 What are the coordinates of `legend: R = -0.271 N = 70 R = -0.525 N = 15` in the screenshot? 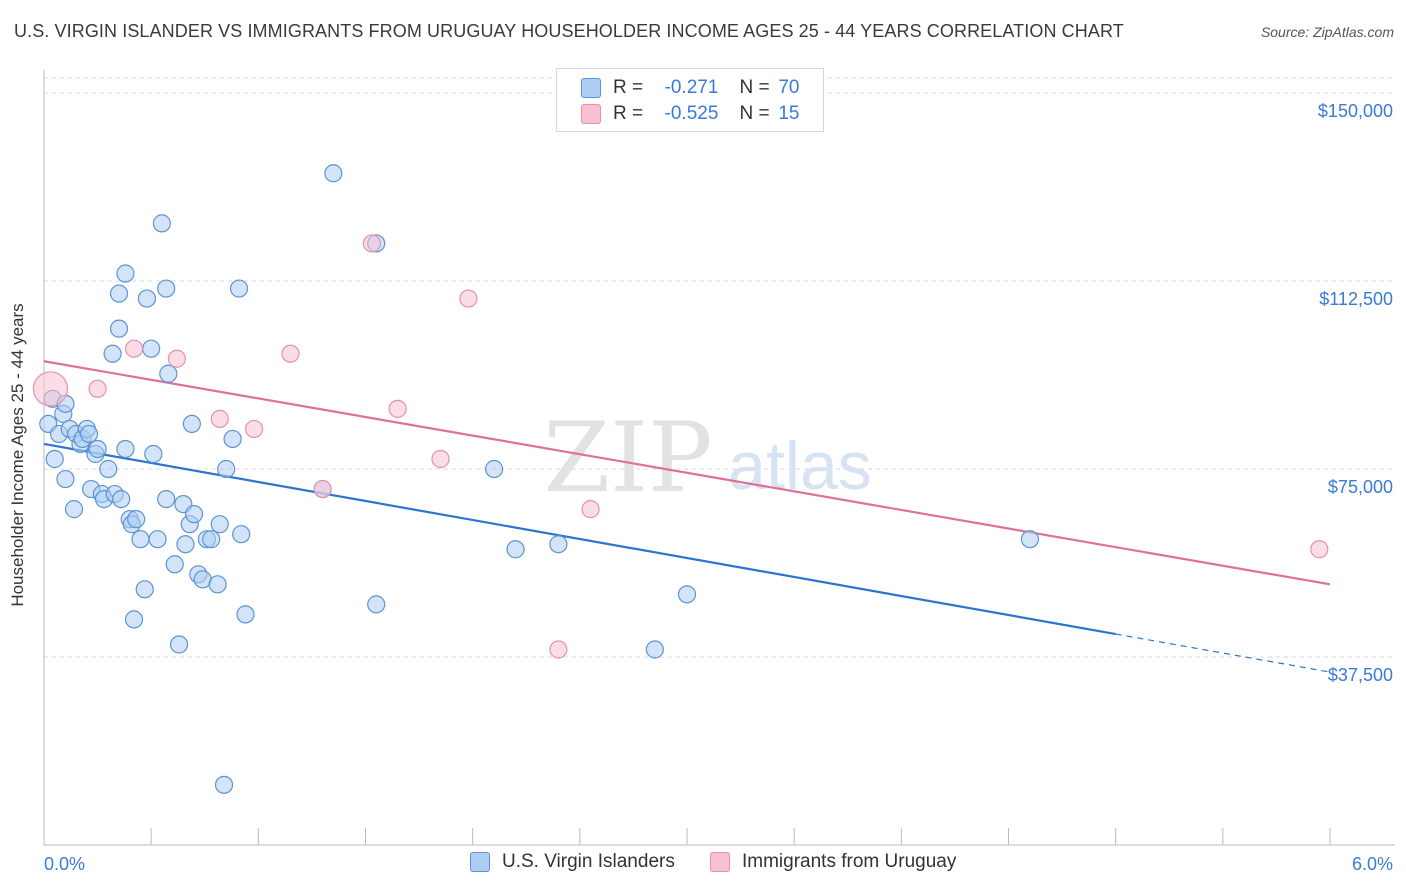 It's located at (690, 100).